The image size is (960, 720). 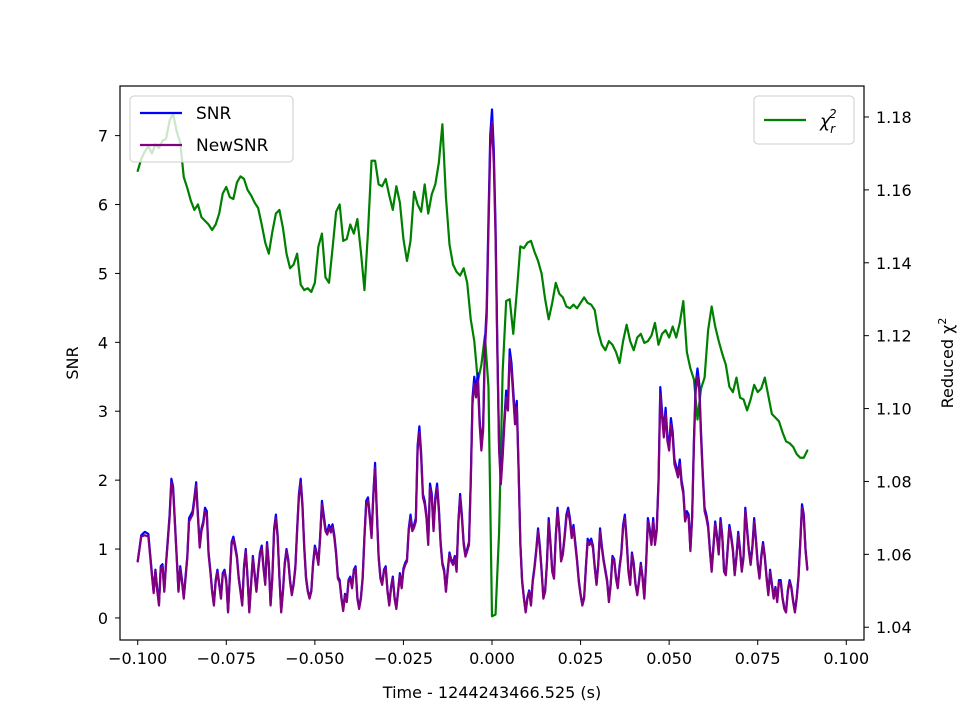 I want to click on y-left-tick-label: 2, so click(x=103, y=480).